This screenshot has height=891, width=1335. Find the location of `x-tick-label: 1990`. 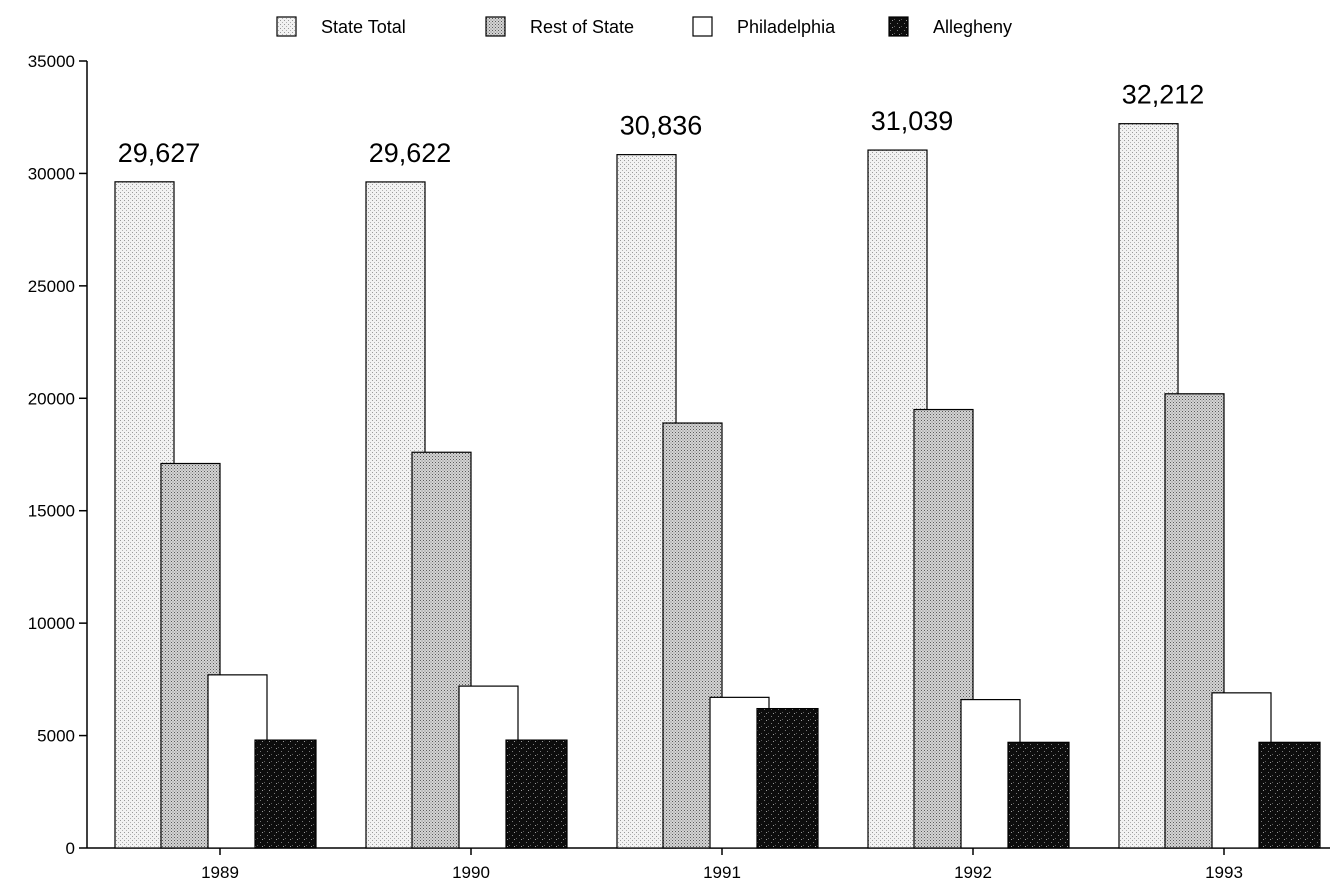

x-tick-label: 1990 is located at coordinates (471, 872).